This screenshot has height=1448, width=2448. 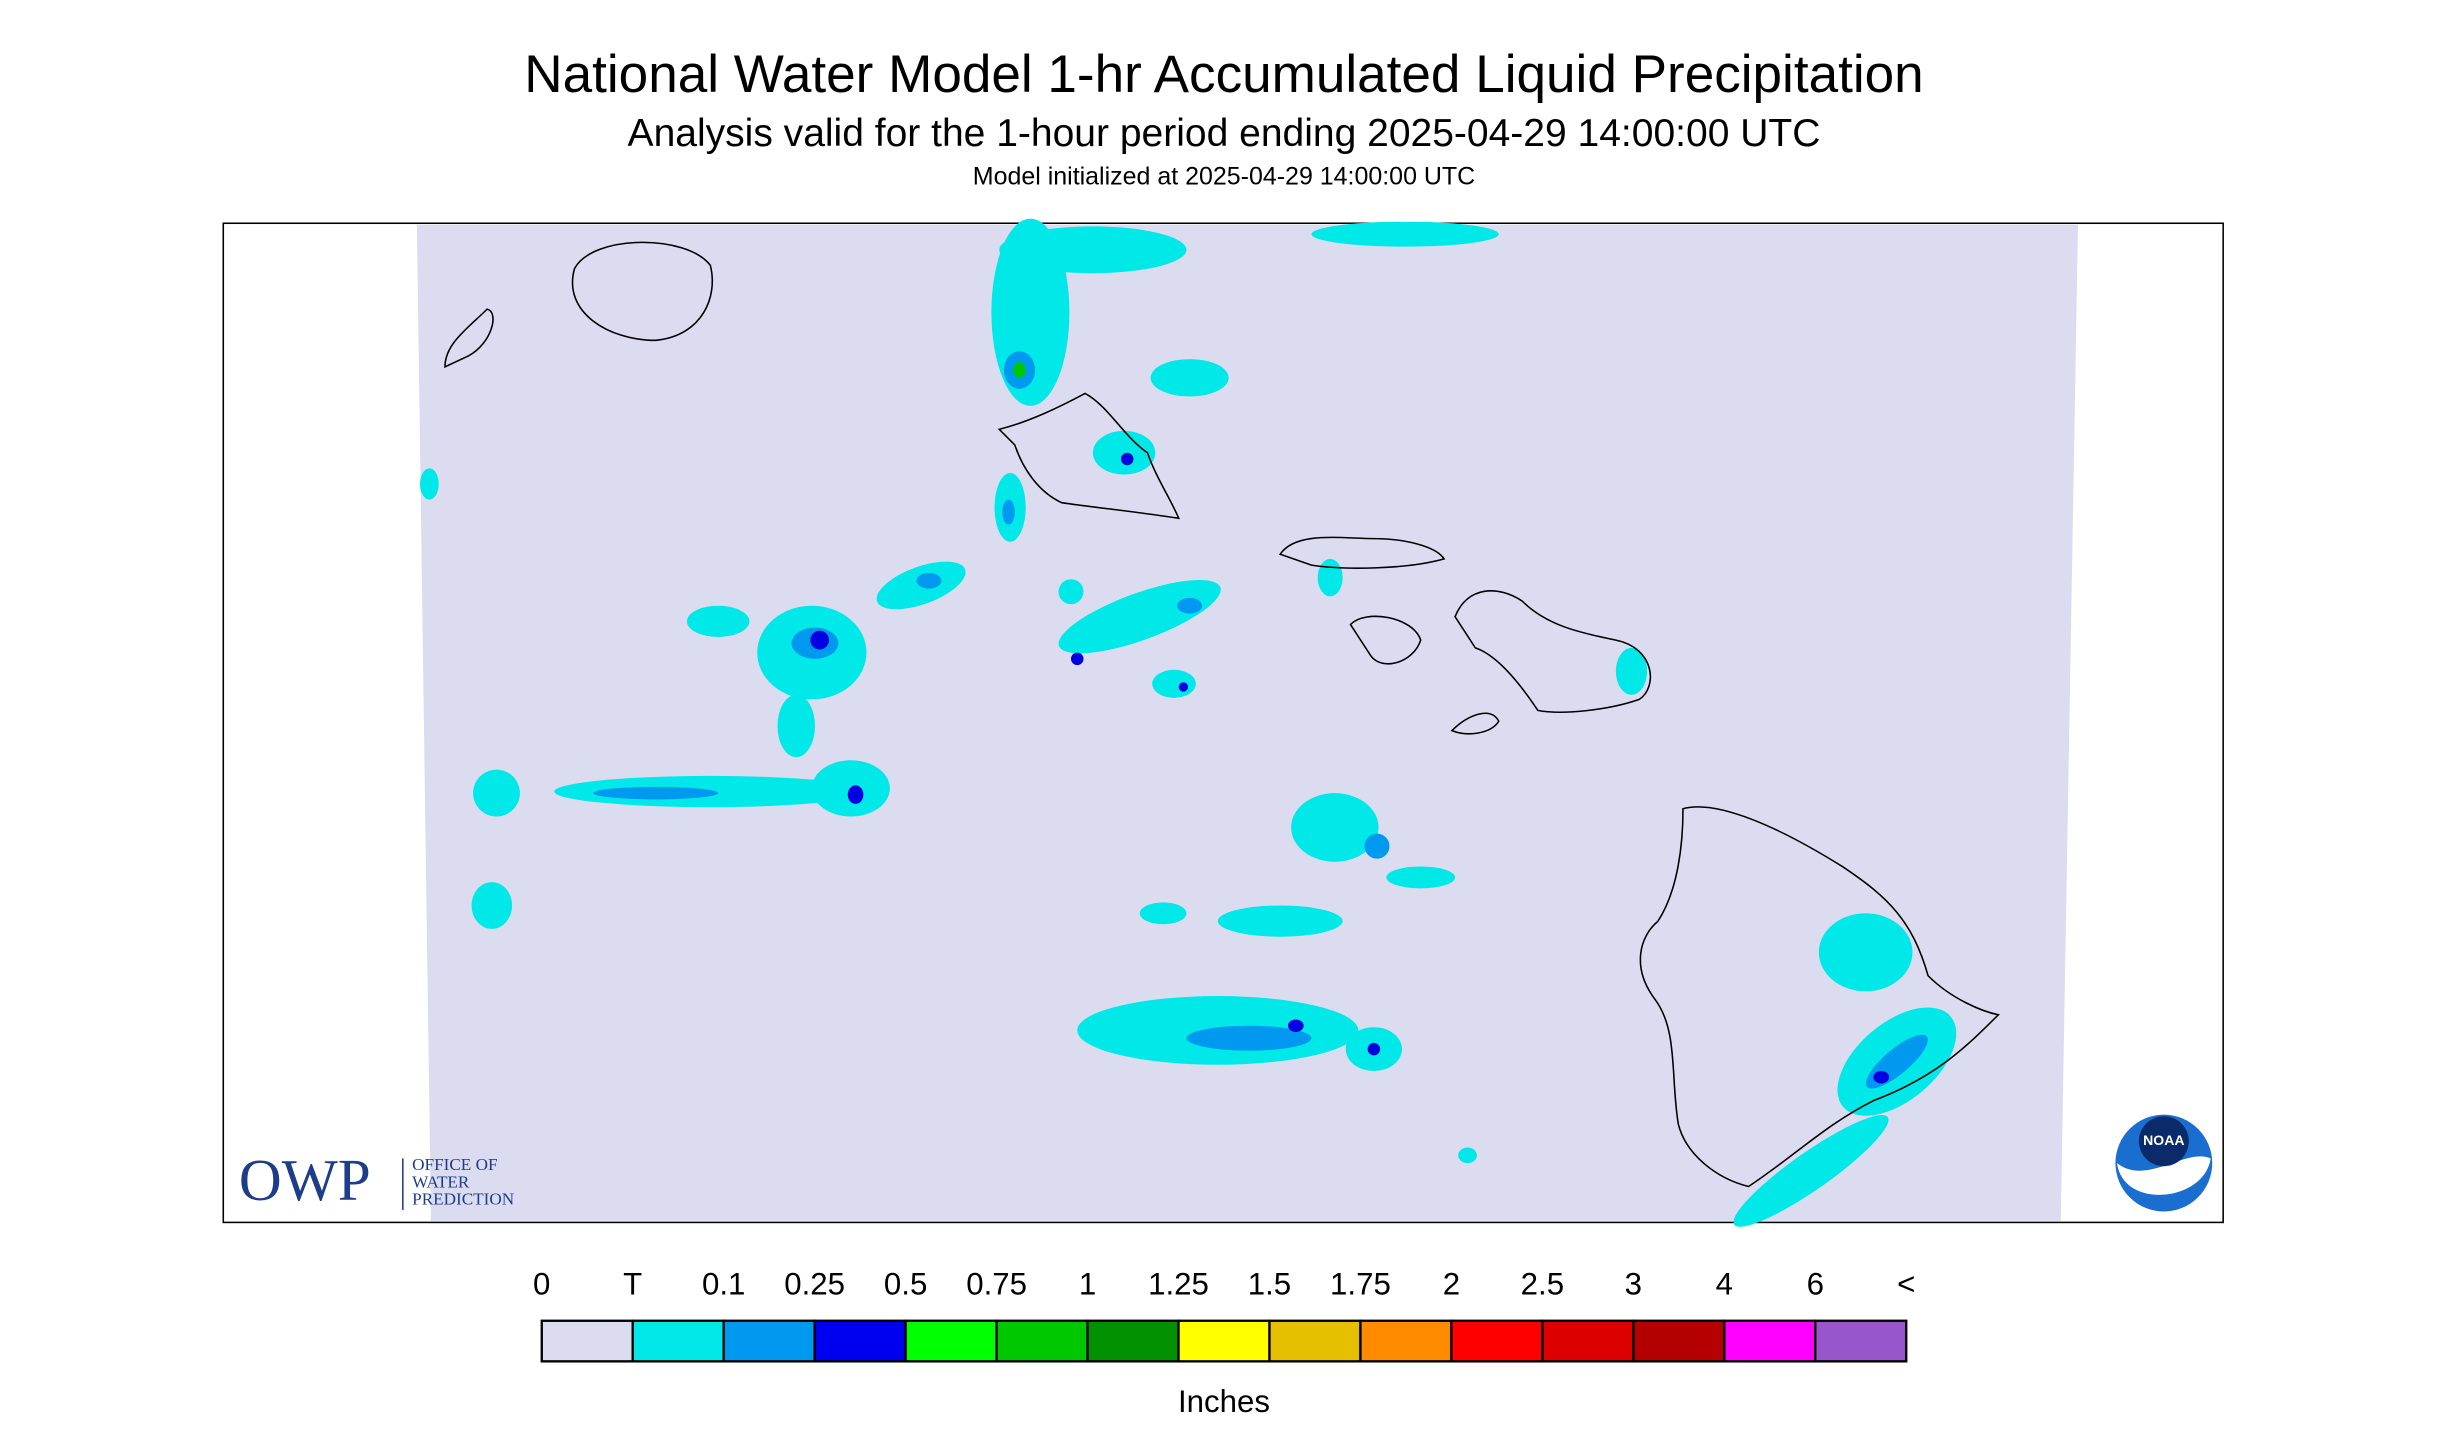 What do you see at coordinates (376, 1180) in the screenshot?
I see `owp-logo: OWP OFFICE OF WATER PREDICTION` at bounding box center [376, 1180].